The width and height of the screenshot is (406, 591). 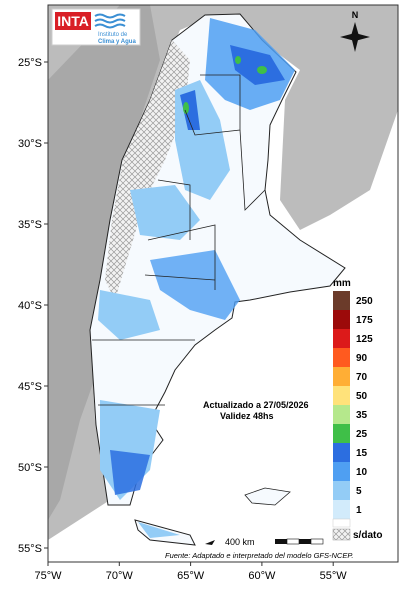 I want to click on logo-mark, so click(x=73, y=21).